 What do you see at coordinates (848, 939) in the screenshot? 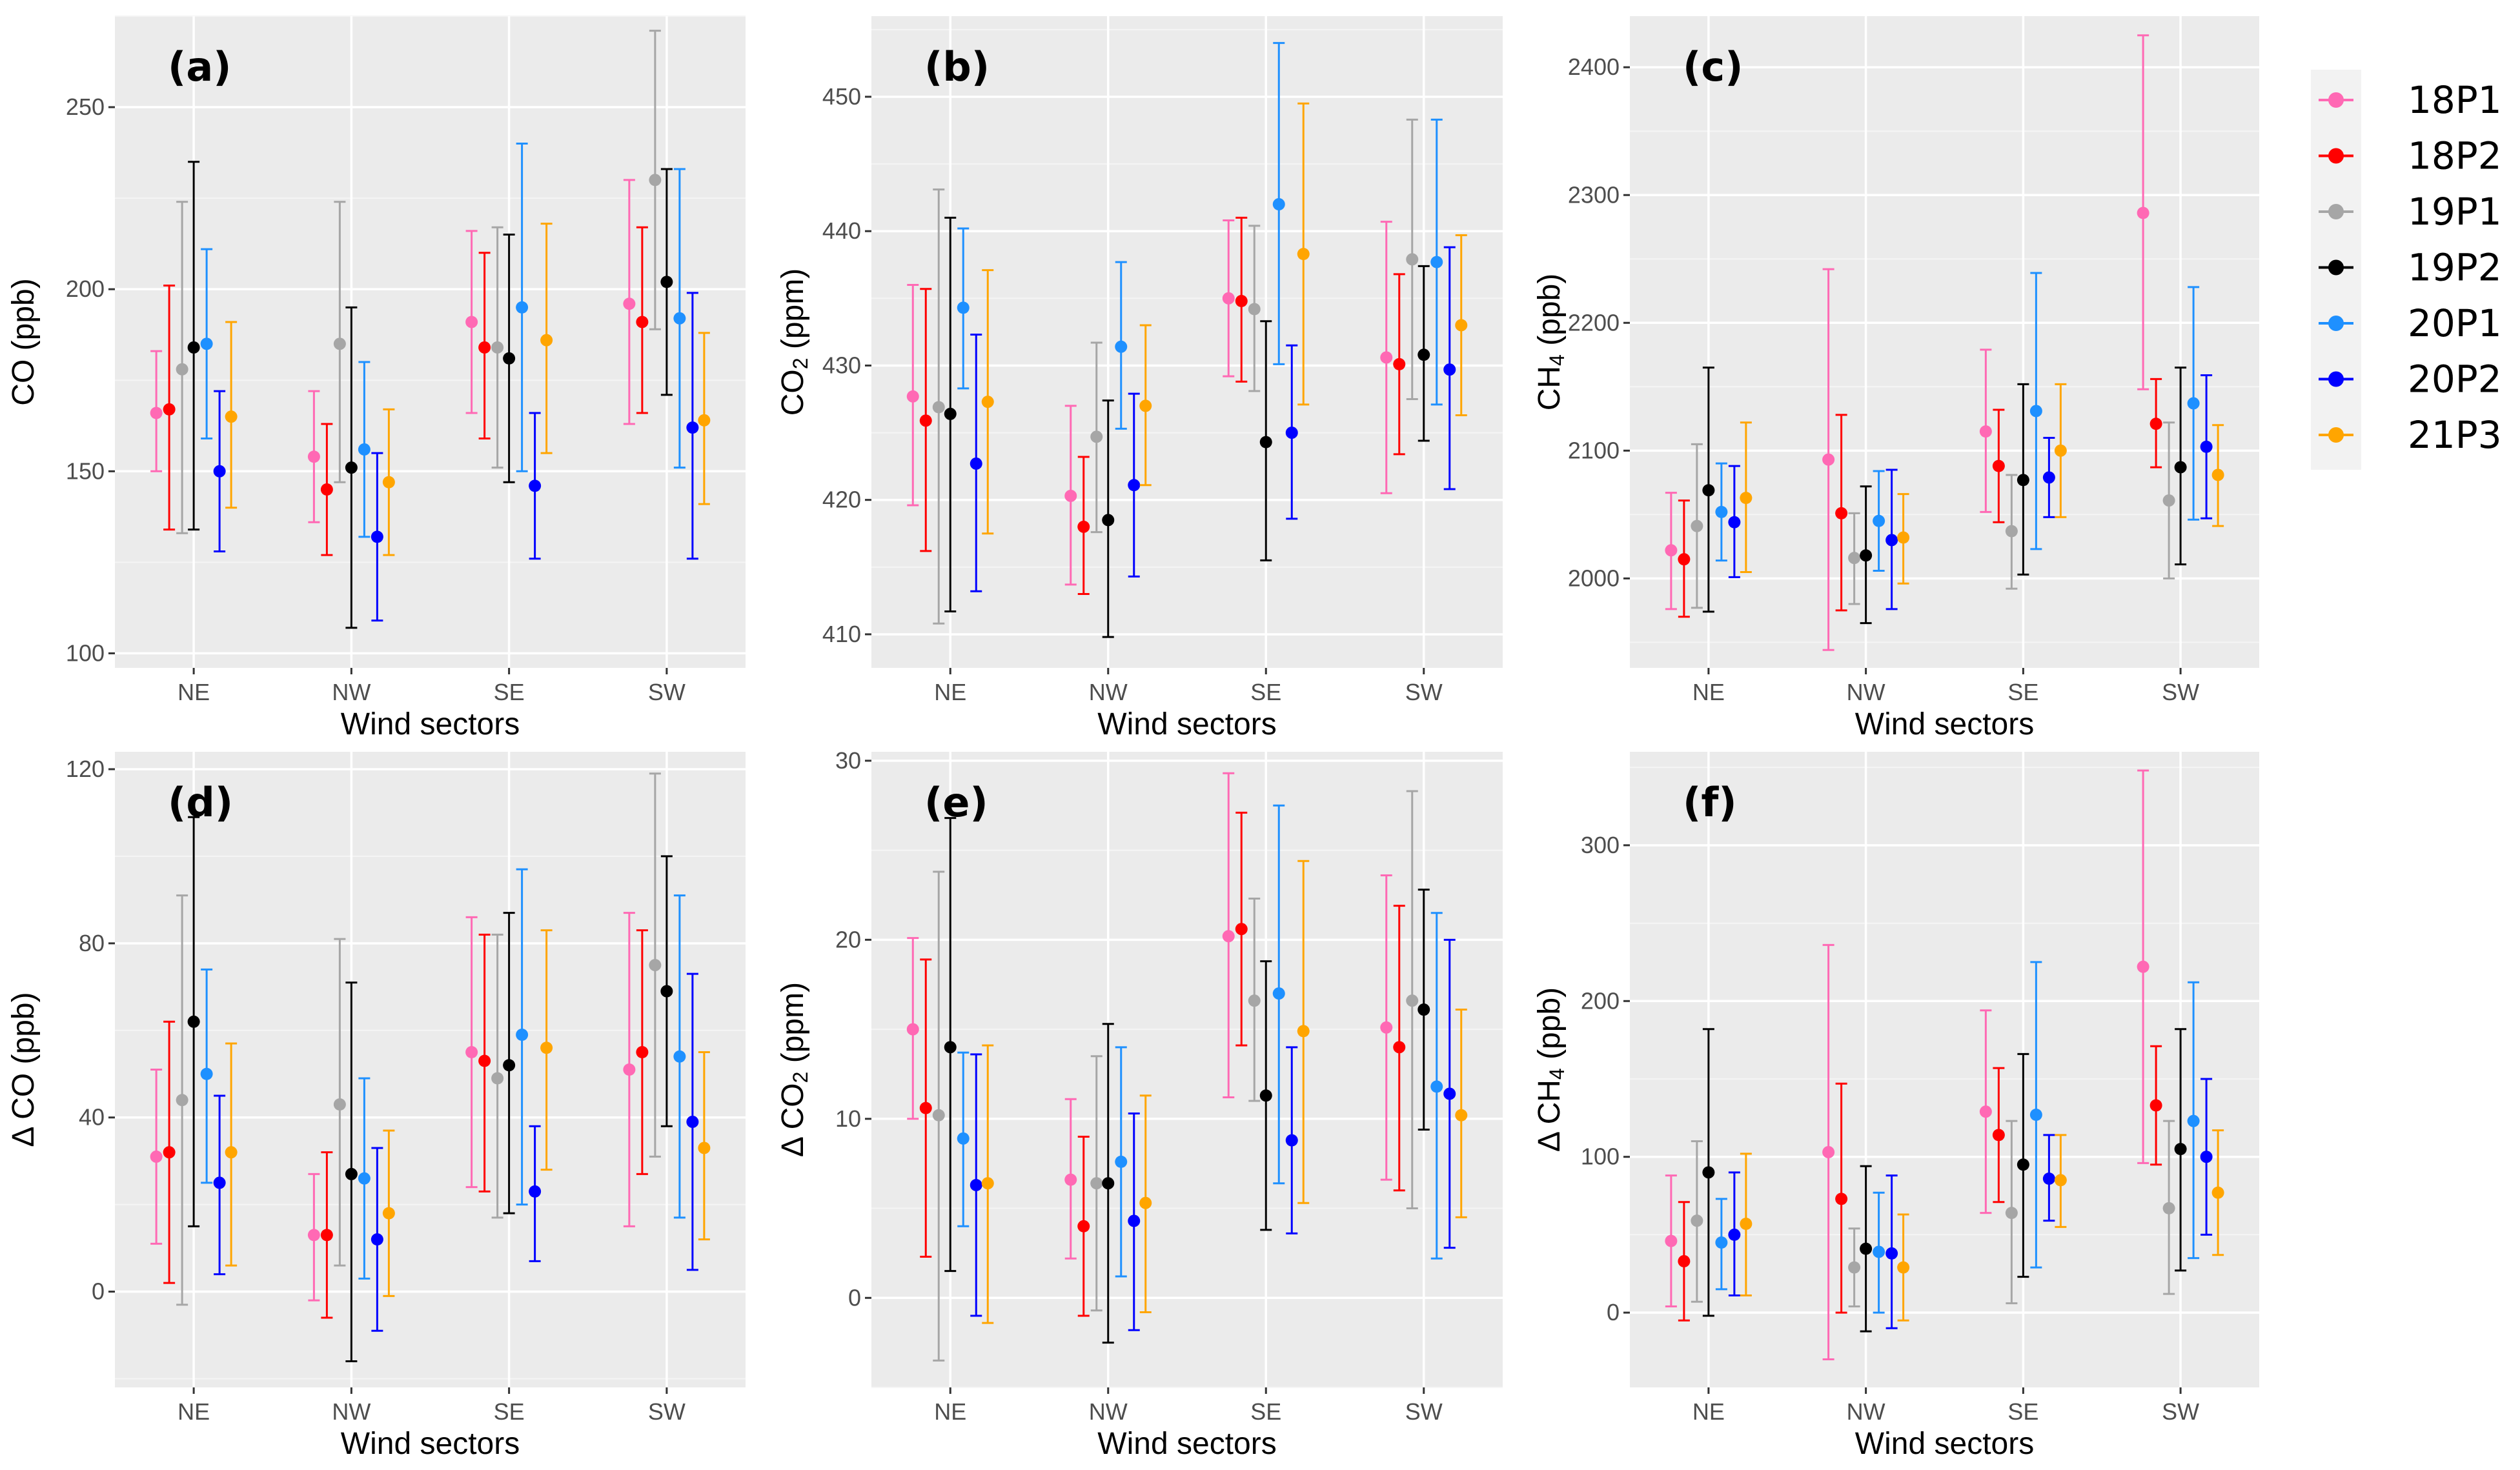
I see `y-tick-label: 20` at bounding box center [848, 939].